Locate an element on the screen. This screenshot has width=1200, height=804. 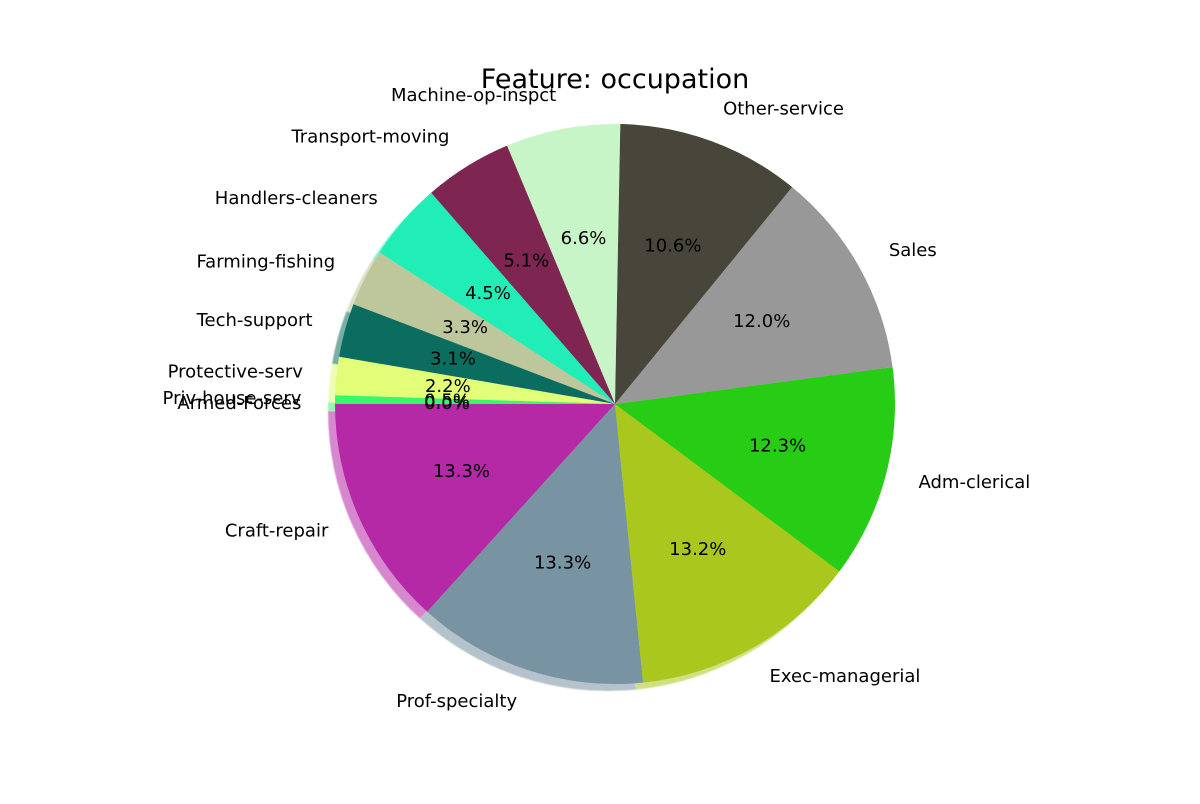
slice-label-exec-managerial: Exec-managerial is located at coordinates (845, 676).